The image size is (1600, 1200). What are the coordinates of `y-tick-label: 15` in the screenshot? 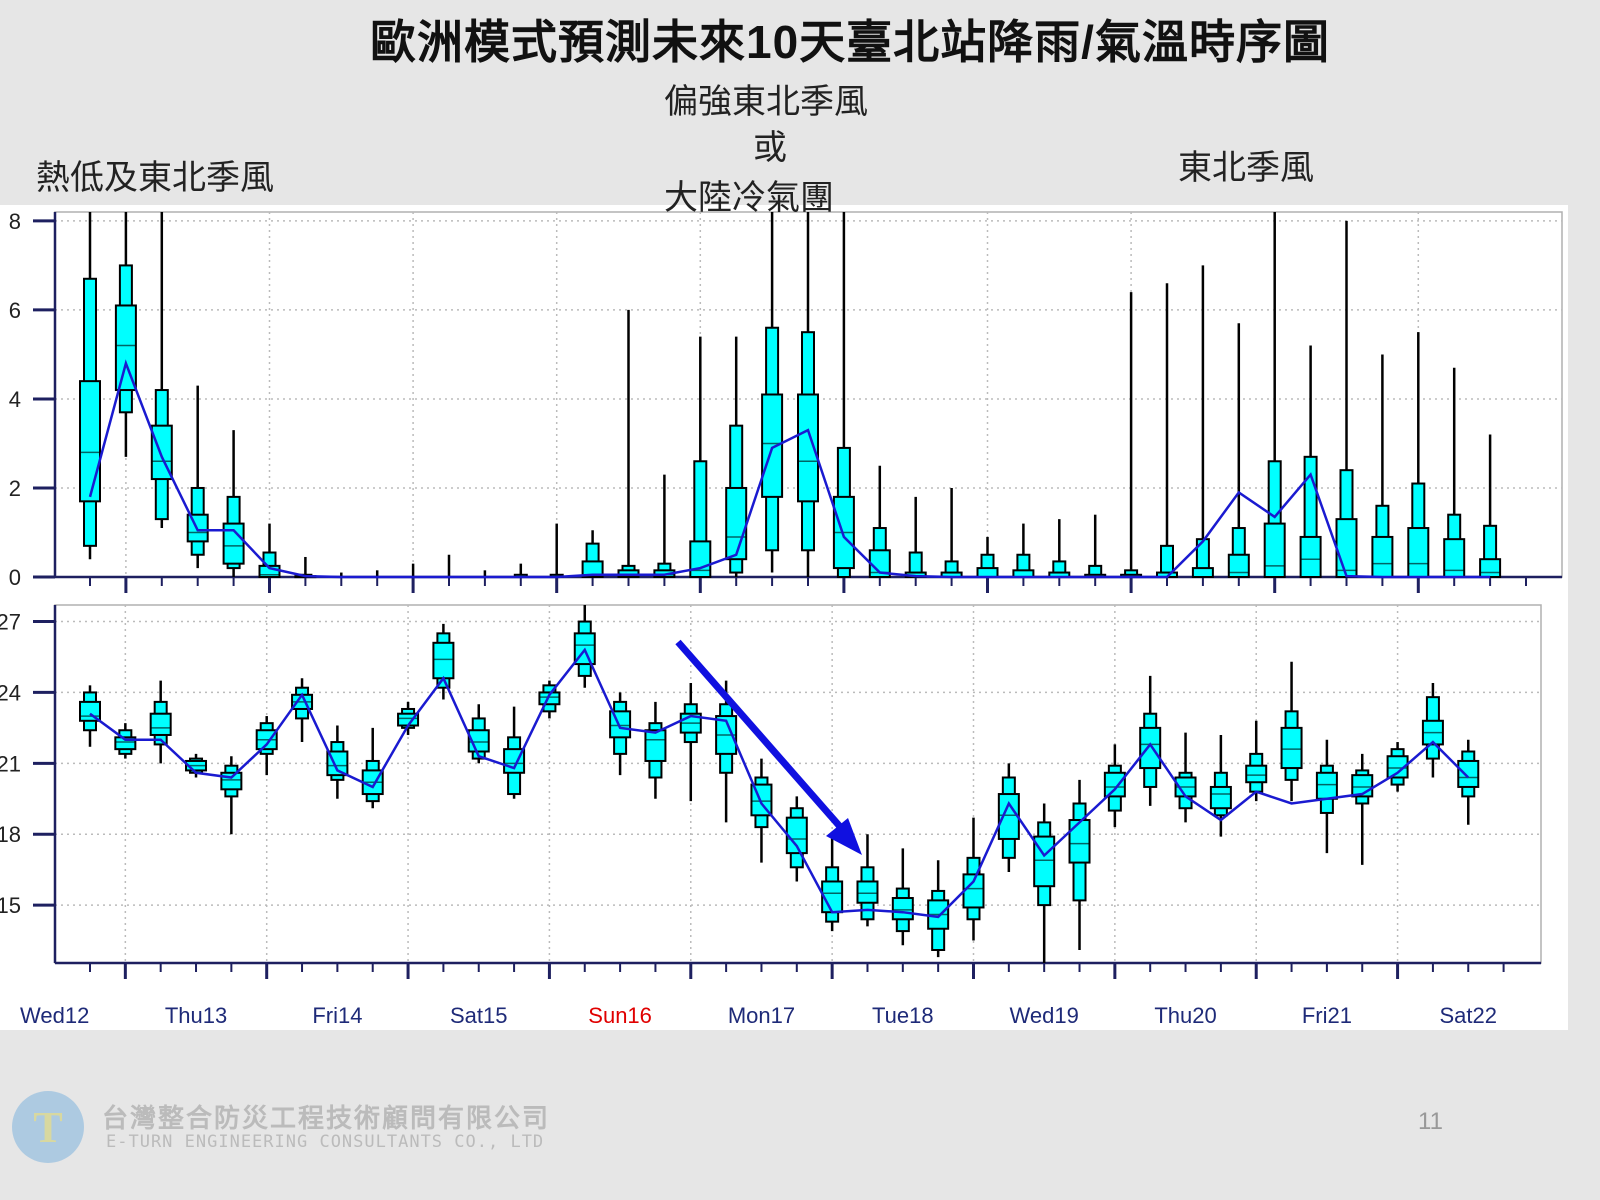 It's located at (10, 905).